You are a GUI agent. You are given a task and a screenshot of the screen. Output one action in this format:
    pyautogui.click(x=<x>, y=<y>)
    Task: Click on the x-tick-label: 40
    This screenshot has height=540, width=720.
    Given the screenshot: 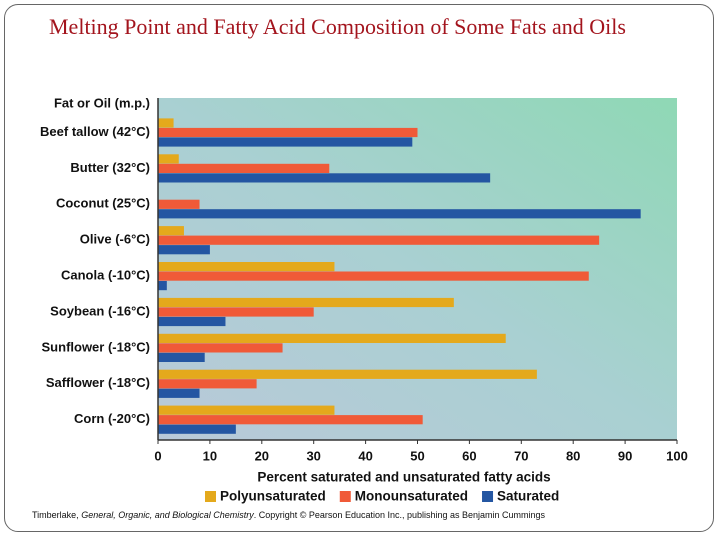 What is the action you would take?
    pyautogui.click(x=365, y=455)
    